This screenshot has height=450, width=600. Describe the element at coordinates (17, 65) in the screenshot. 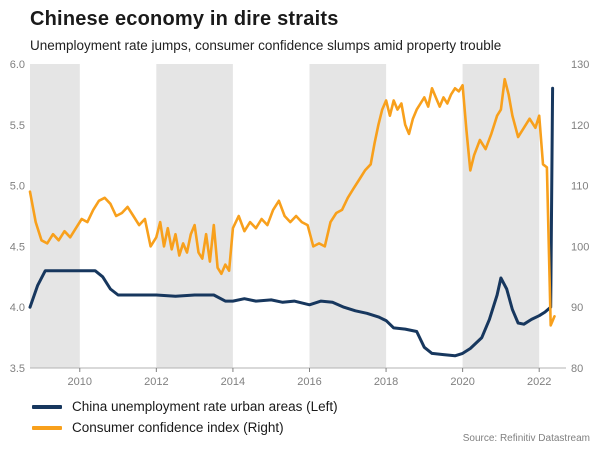

I see `left-tick-label: 6.0` at that location.